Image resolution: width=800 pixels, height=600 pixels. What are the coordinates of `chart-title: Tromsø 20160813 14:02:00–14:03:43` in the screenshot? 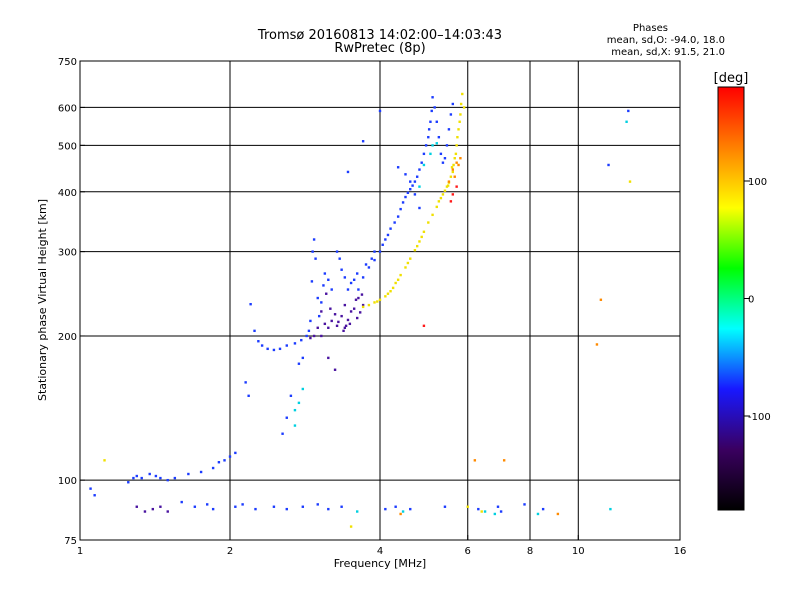 It's located at (379, 35).